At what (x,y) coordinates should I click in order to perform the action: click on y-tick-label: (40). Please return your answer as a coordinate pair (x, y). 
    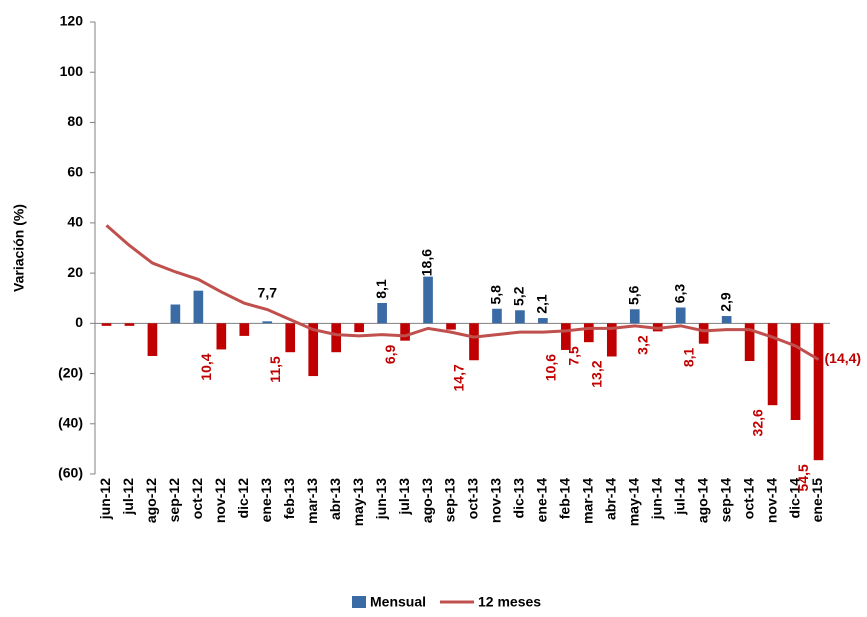
    Looking at the image, I should click on (70, 422).